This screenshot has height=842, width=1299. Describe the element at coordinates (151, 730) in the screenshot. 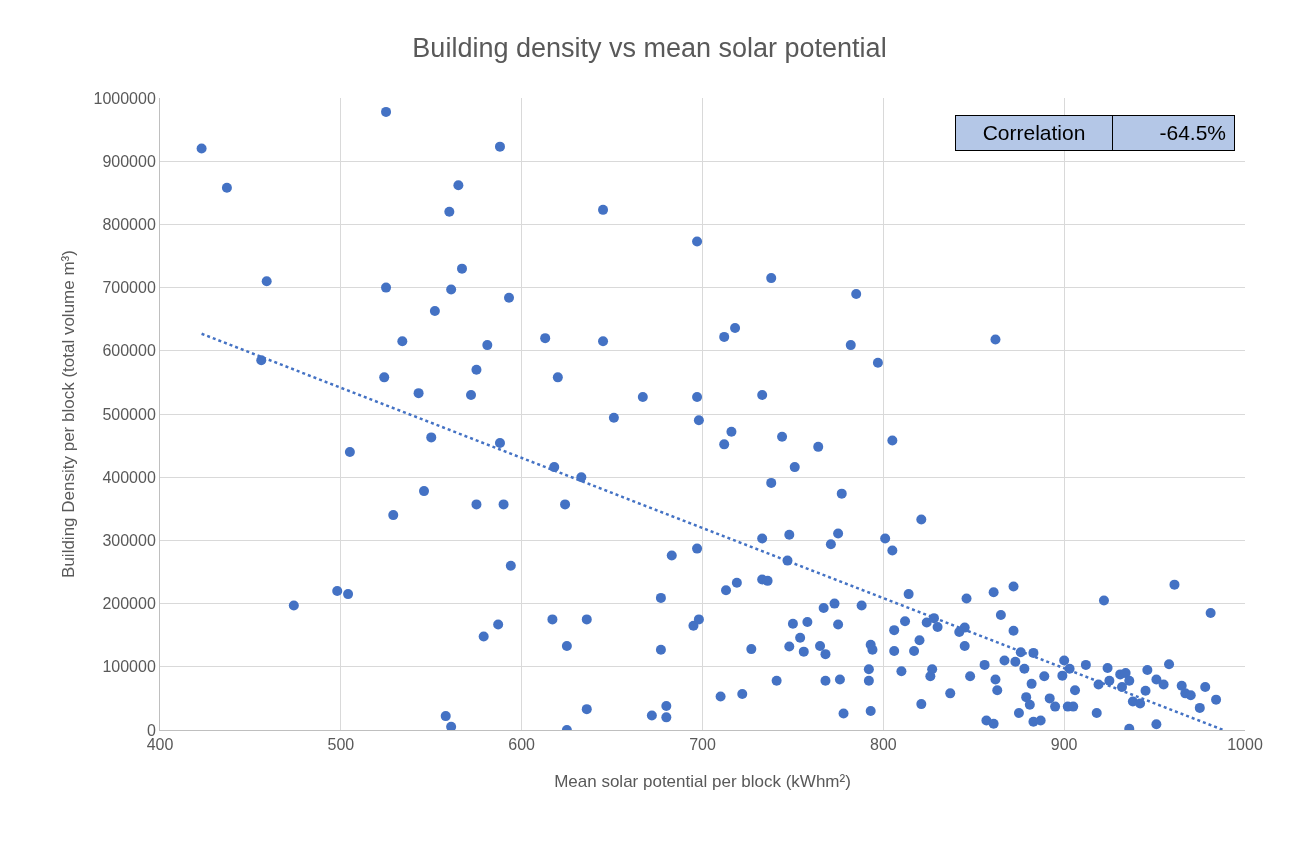

I see `y-tick-label: 0` at that location.